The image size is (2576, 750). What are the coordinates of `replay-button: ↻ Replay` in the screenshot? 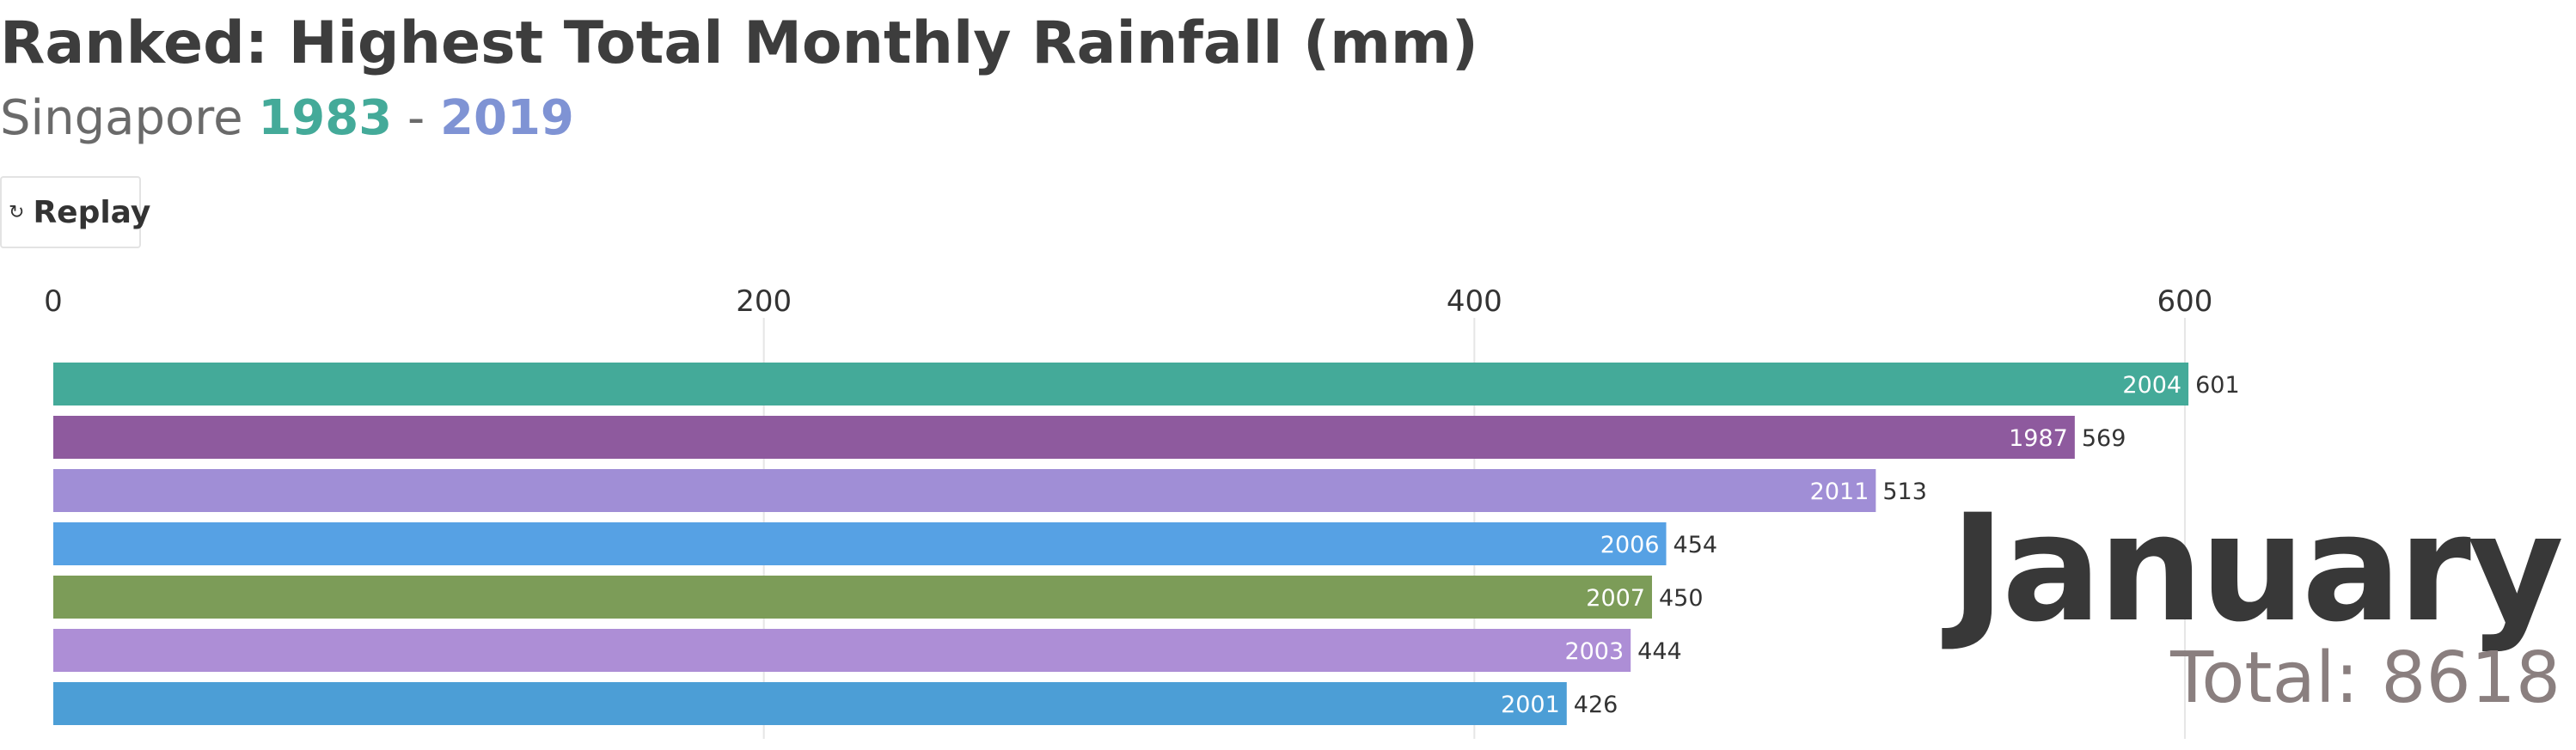 It's located at (70, 212).